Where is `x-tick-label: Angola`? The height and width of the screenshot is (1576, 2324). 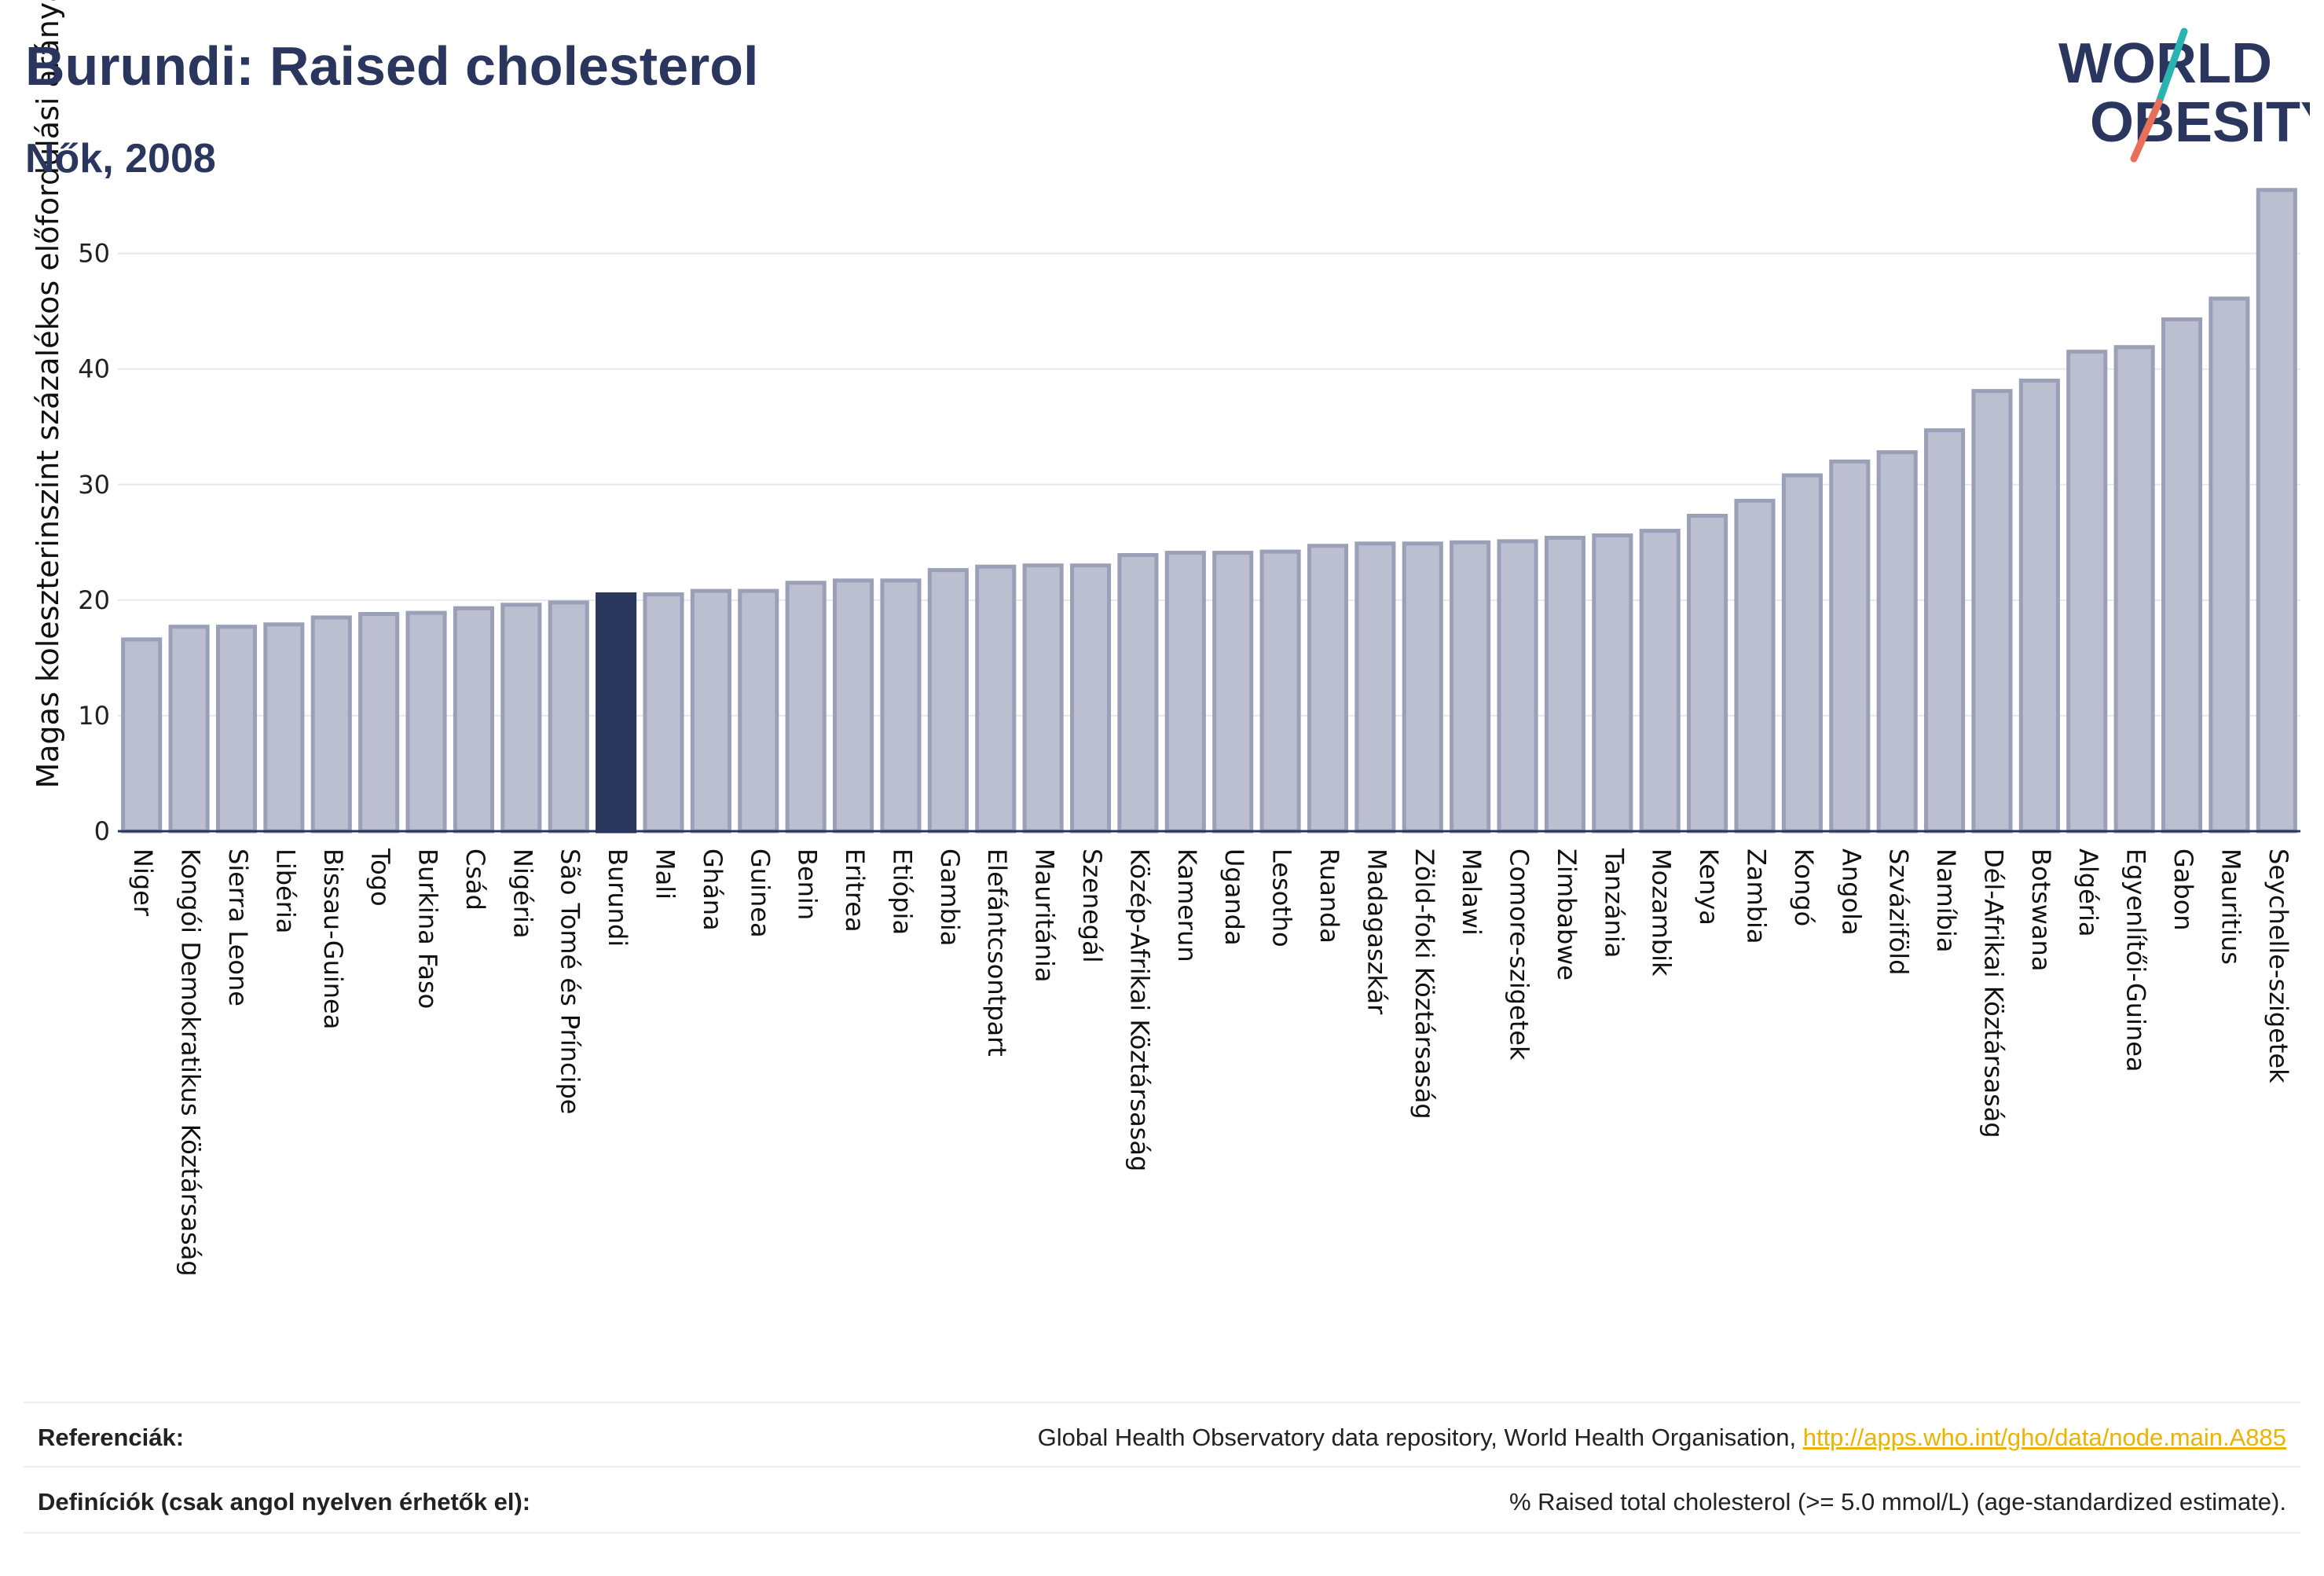
x-tick-label: Angola is located at coordinates (1851, 892).